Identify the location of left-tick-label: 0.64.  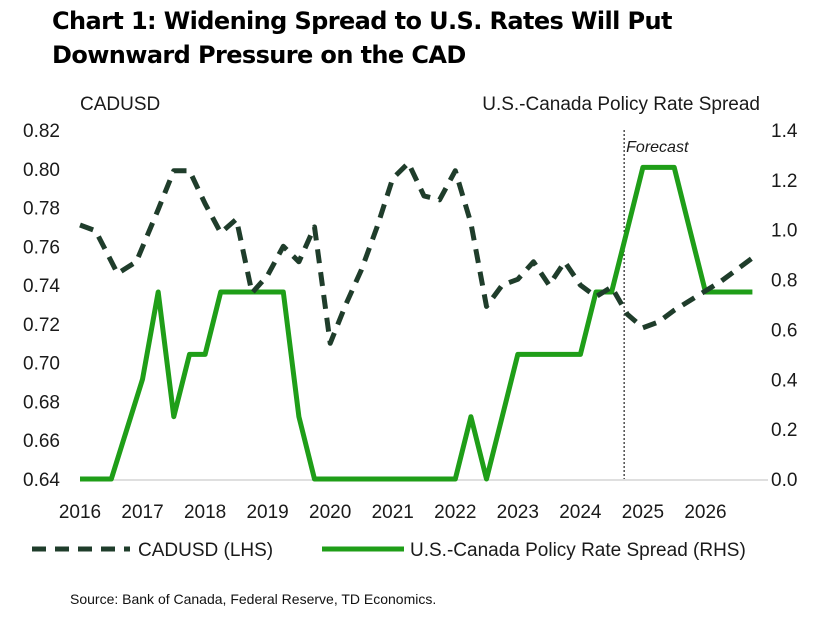
(41, 480).